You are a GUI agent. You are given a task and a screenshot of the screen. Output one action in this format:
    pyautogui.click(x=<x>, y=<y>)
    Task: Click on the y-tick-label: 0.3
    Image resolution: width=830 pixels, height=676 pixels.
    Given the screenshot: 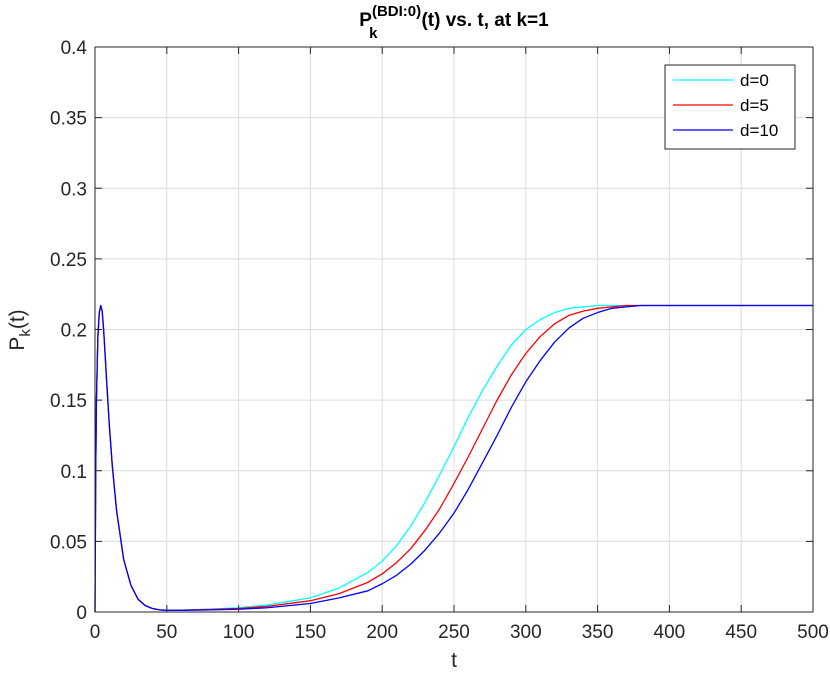 What is the action you would take?
    pyautogui.click(x=74, y=189)
    